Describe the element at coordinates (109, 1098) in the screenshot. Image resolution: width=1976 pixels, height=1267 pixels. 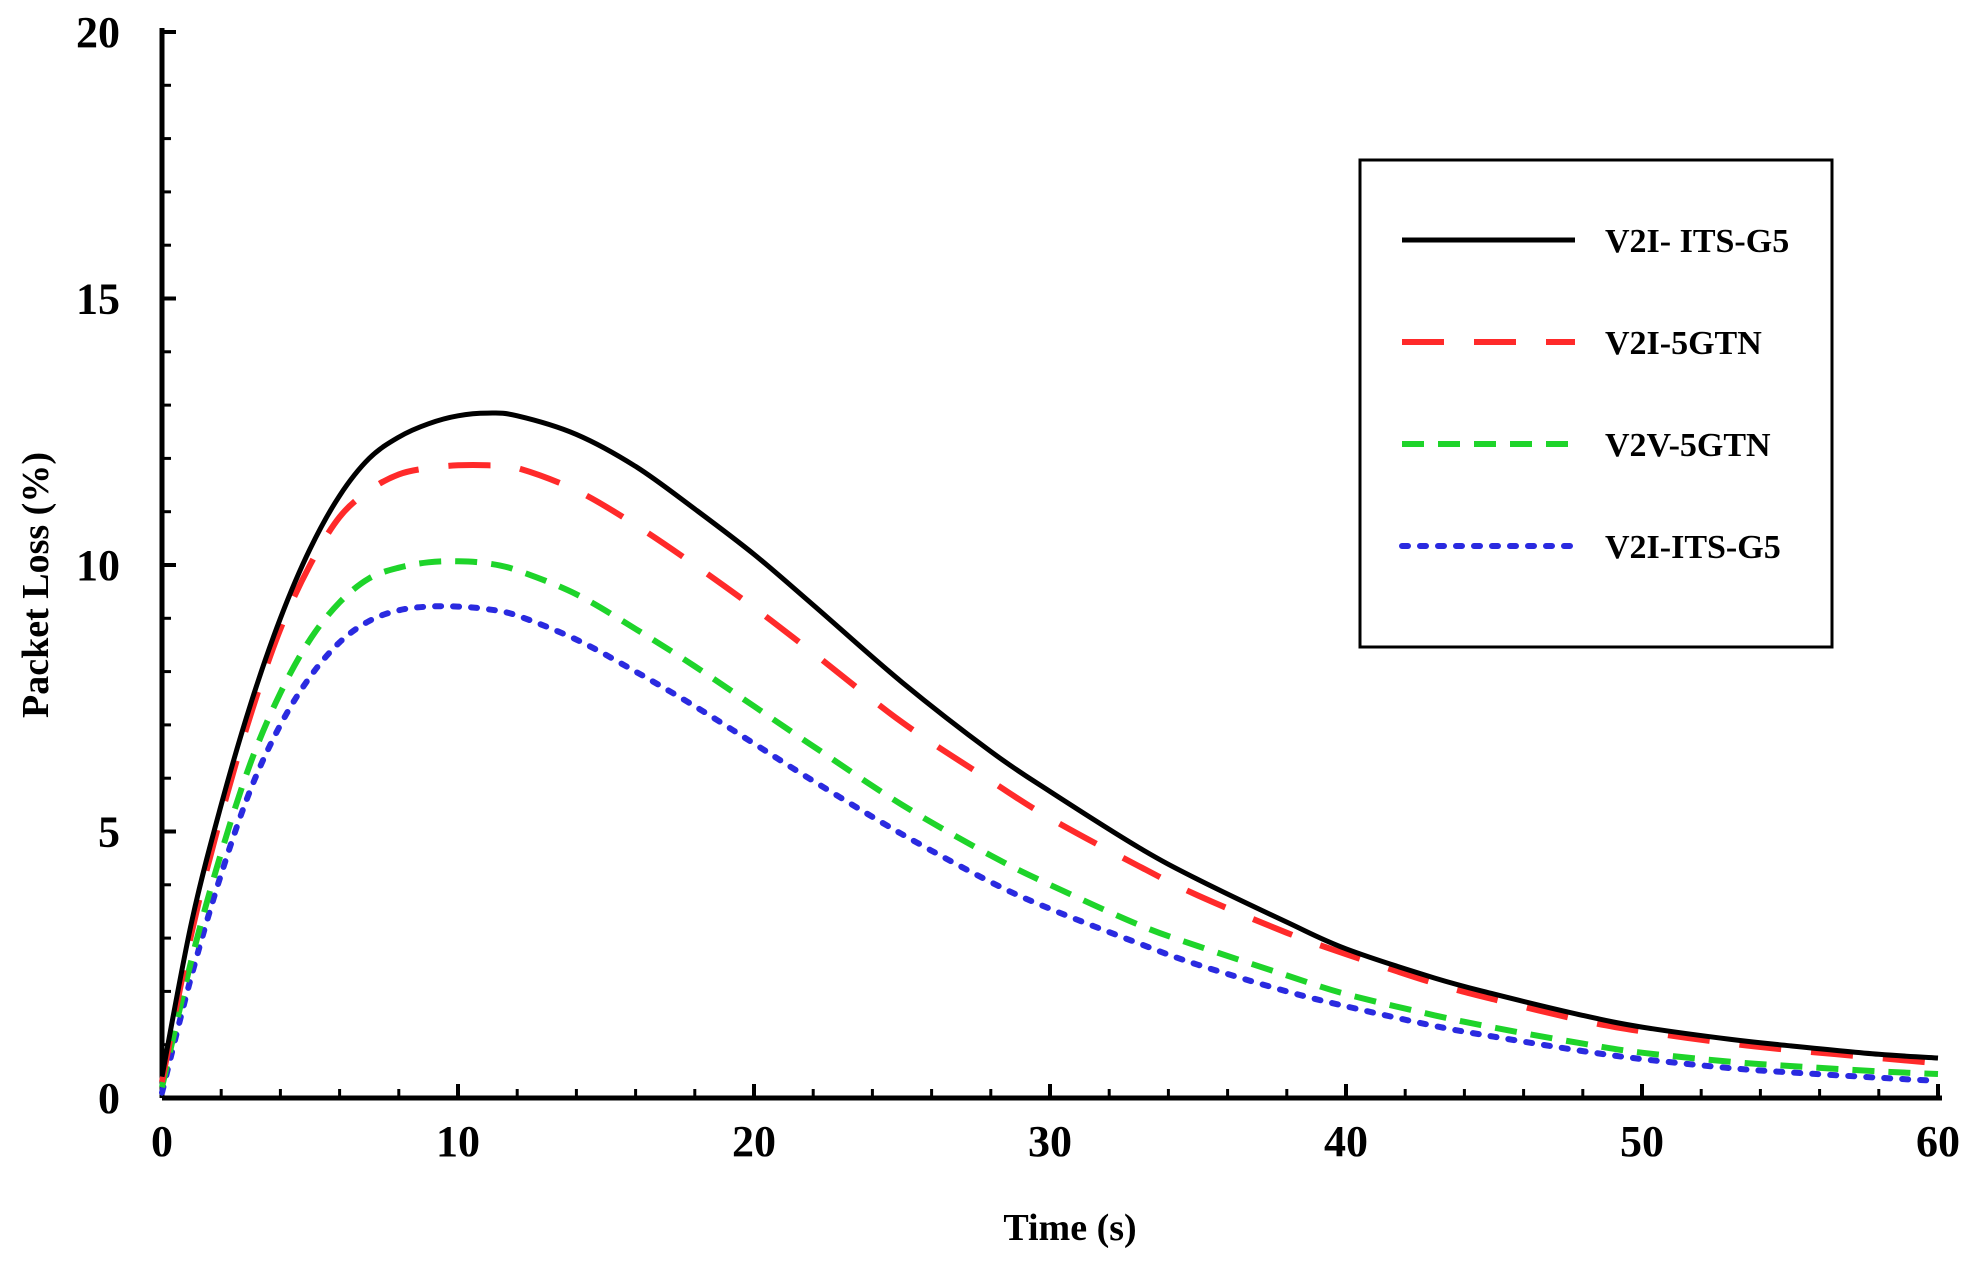
I see `y-tick-label: 0` at that location.